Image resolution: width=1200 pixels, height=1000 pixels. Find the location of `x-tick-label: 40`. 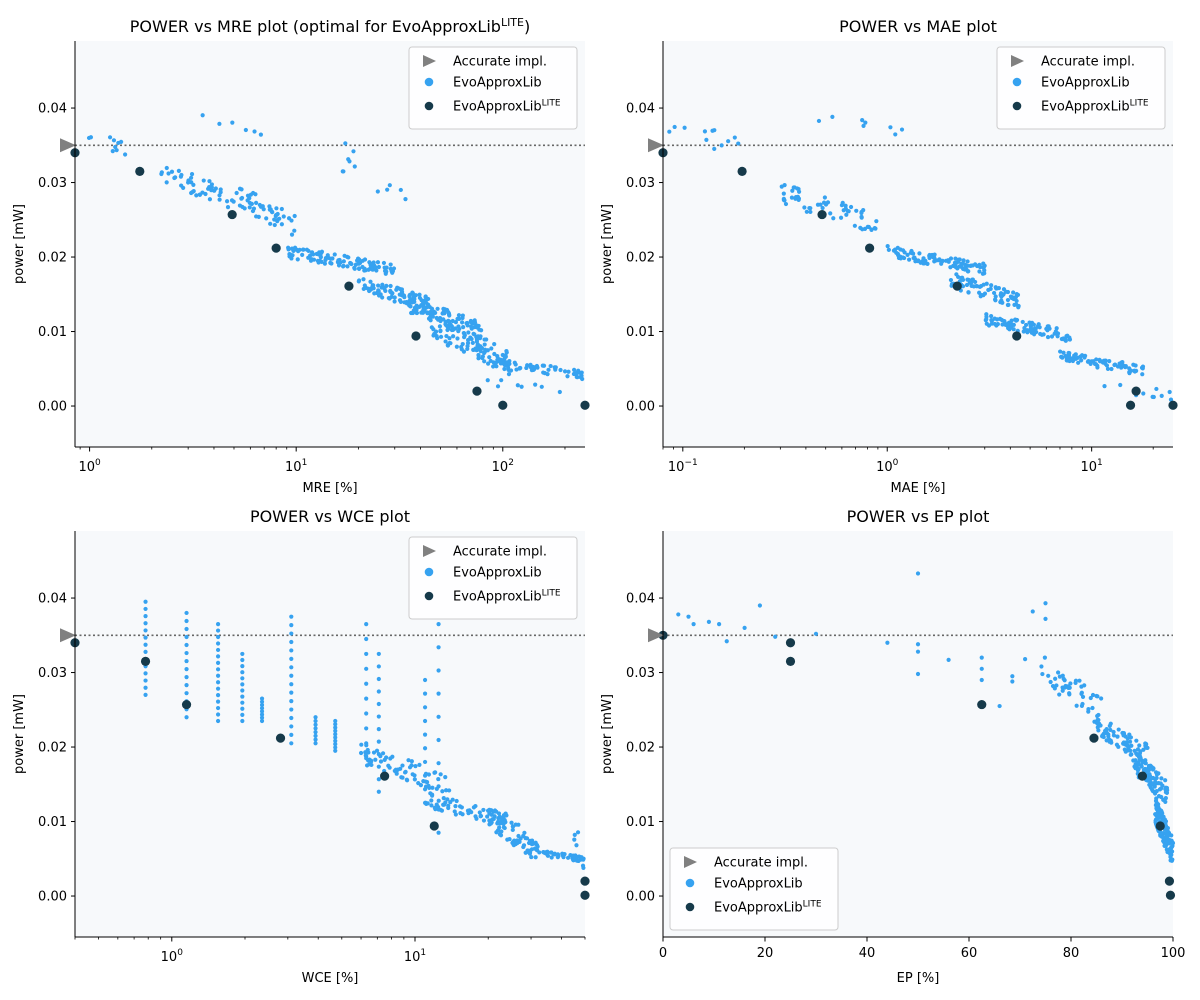

x-tick-label: 40 is located at coordinates (867, 953).